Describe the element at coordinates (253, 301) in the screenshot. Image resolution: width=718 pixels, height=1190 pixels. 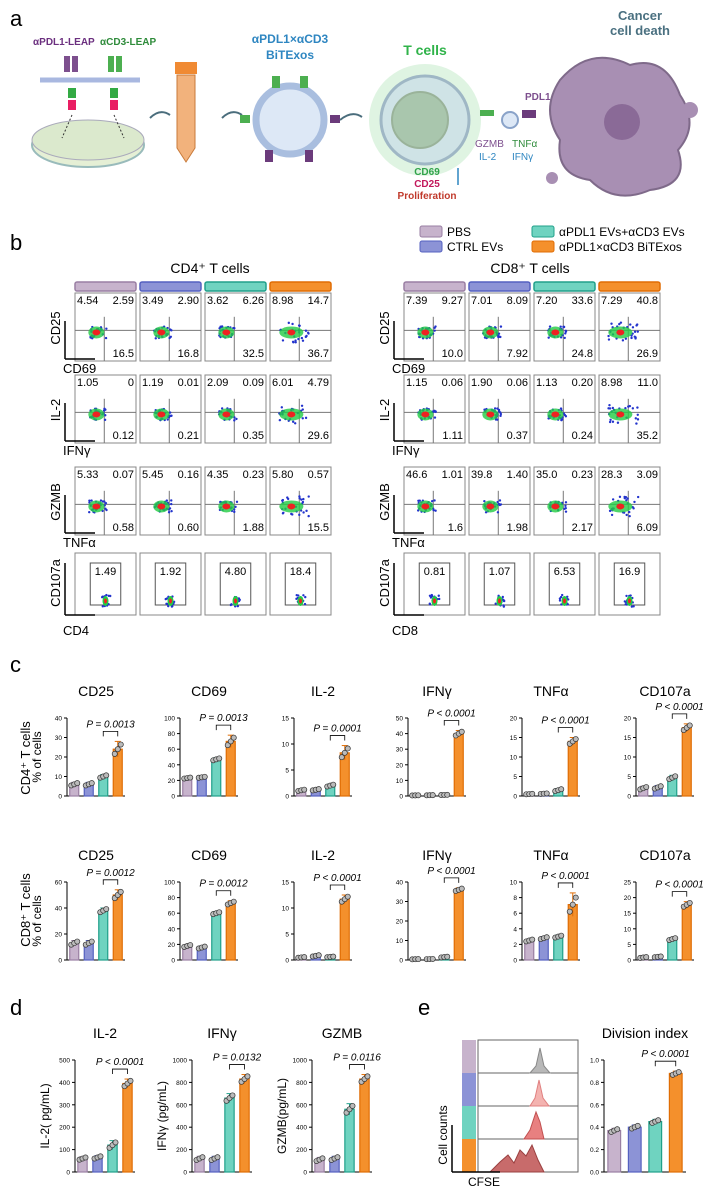
I see `cd4-flow-quadrant-ur: 6.26` at that location.